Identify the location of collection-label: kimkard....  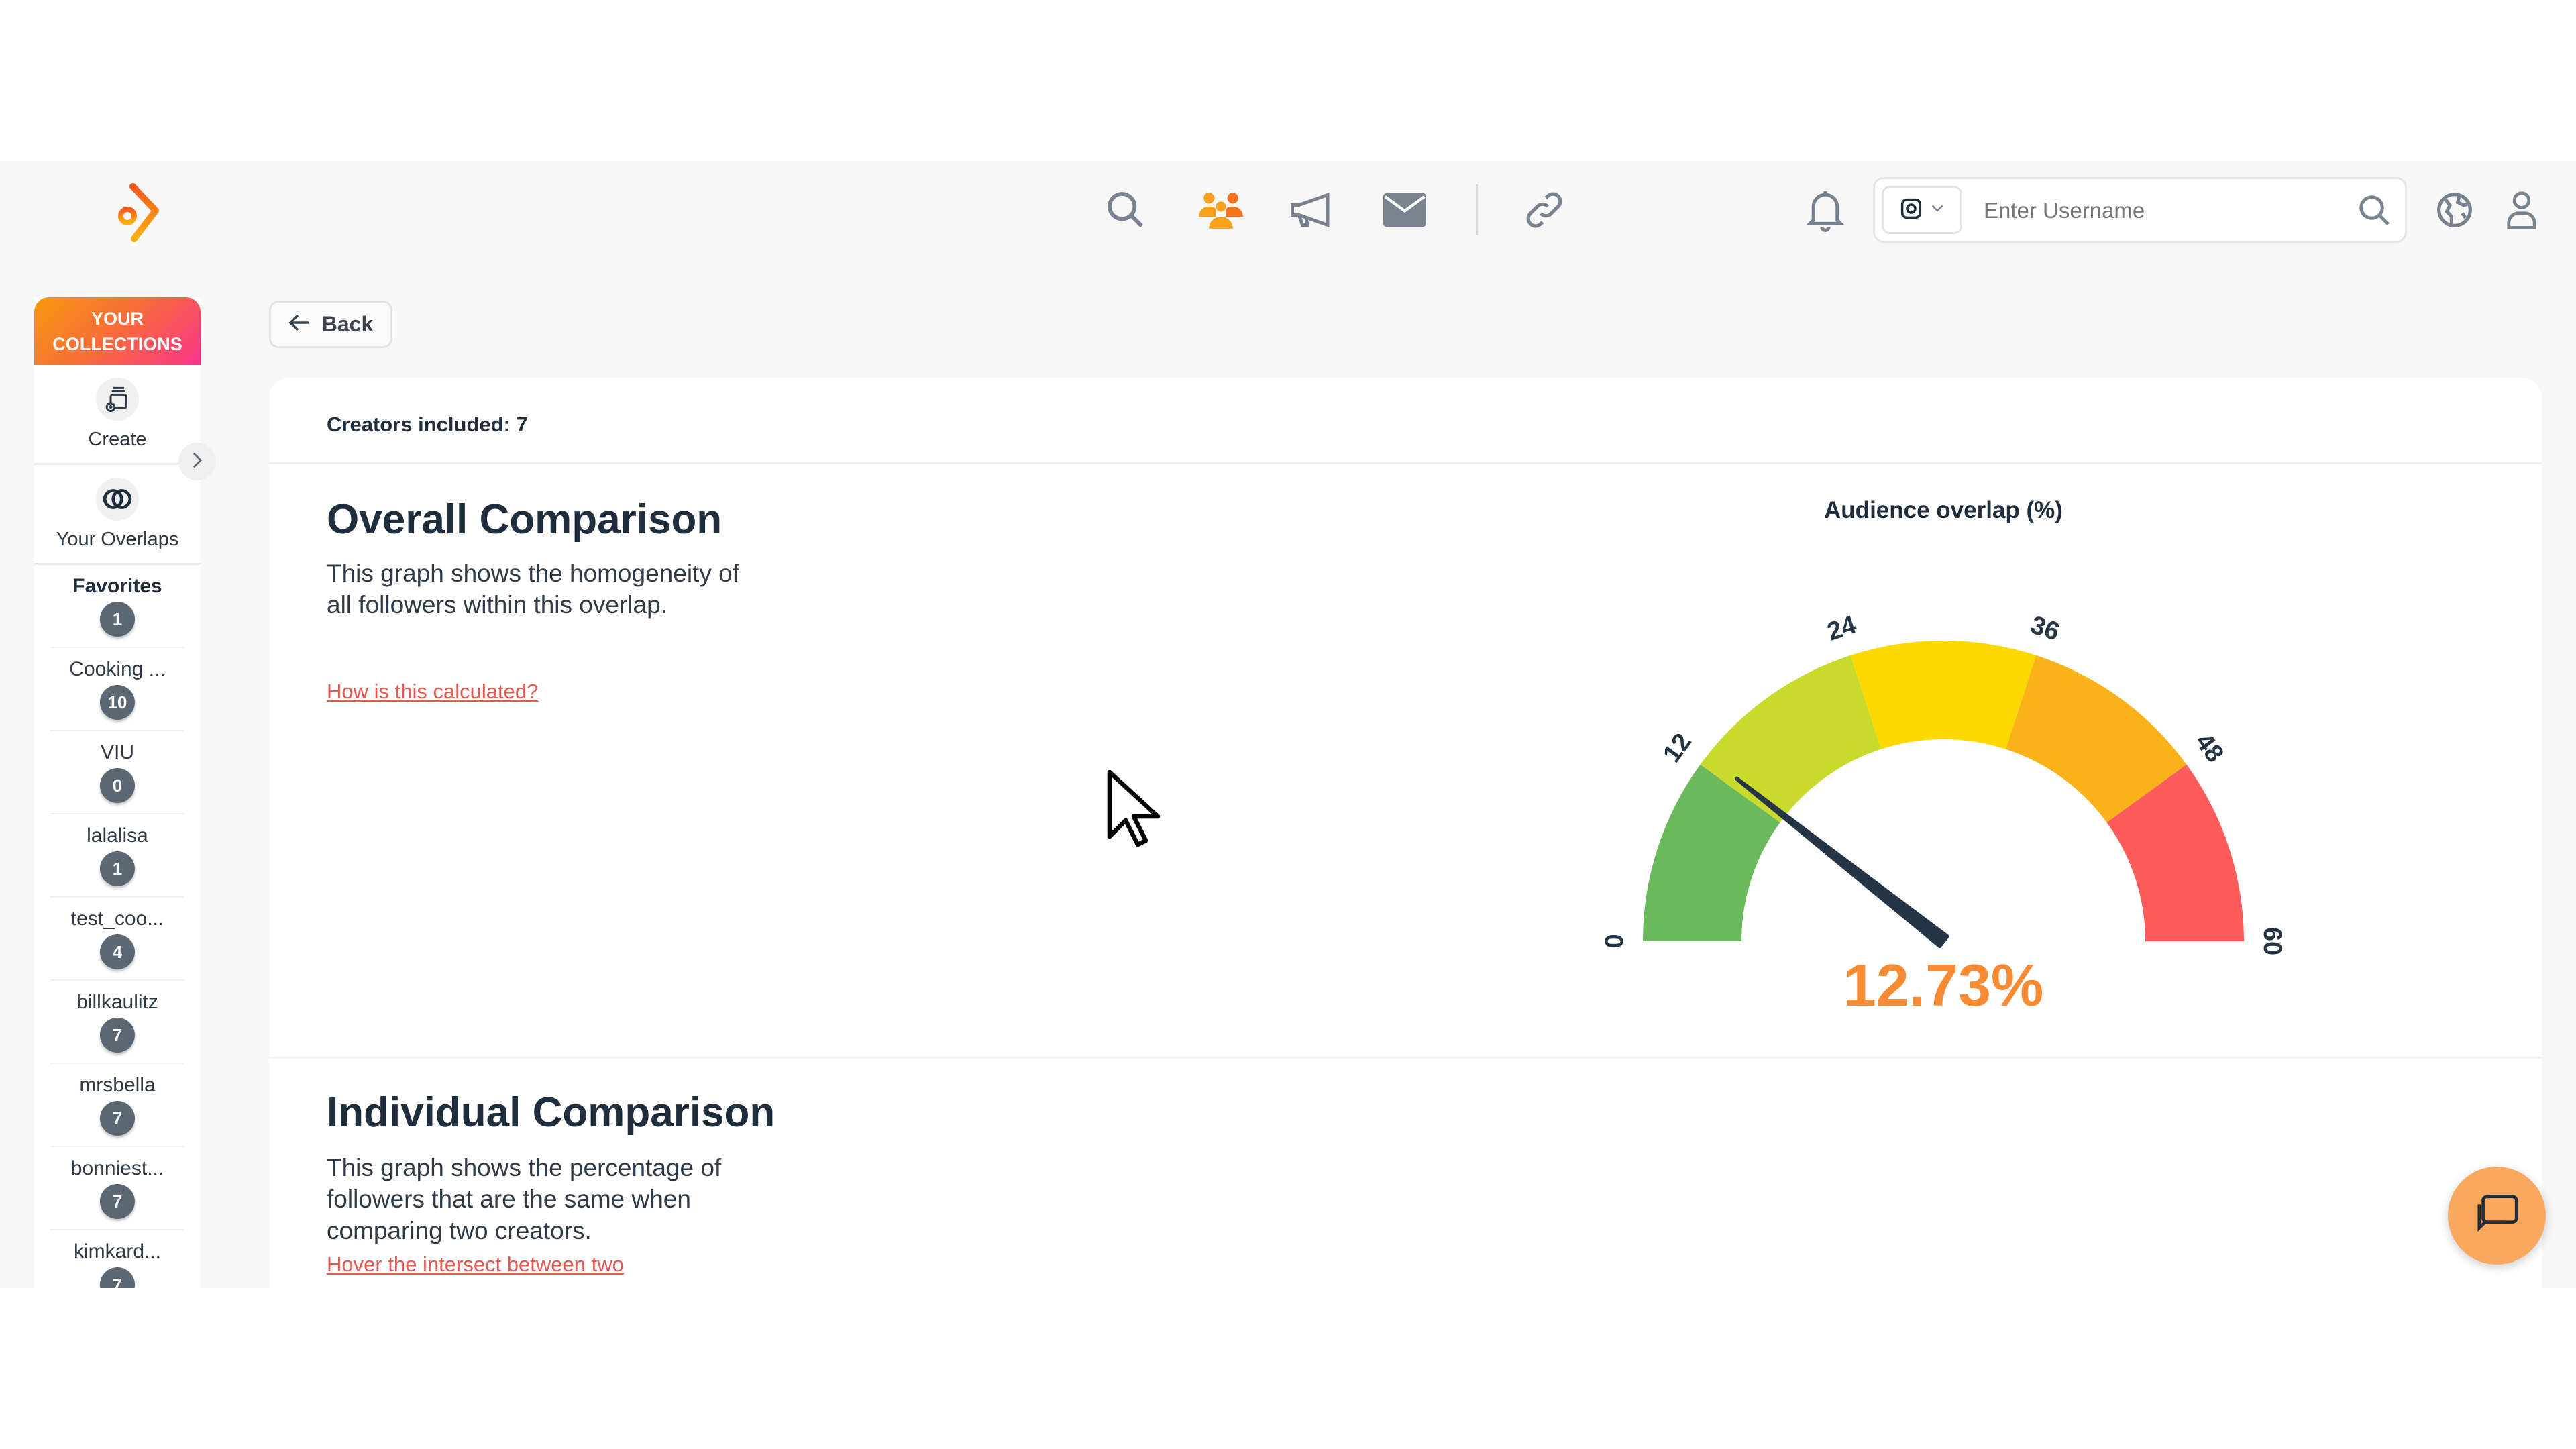
(117, 1251).